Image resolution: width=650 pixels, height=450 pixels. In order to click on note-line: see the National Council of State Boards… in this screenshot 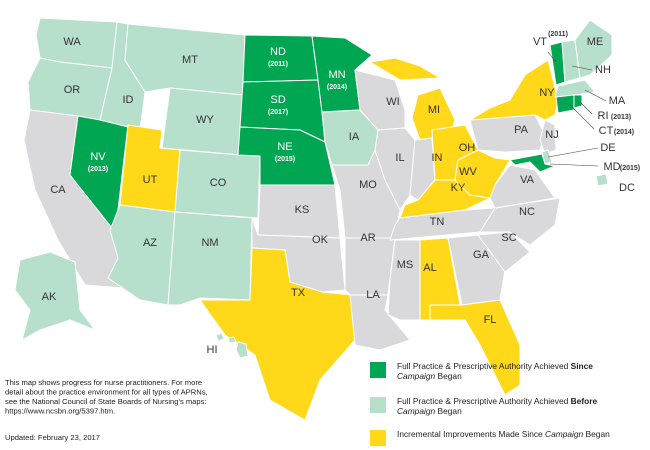, I will do `click(106, 401)`.